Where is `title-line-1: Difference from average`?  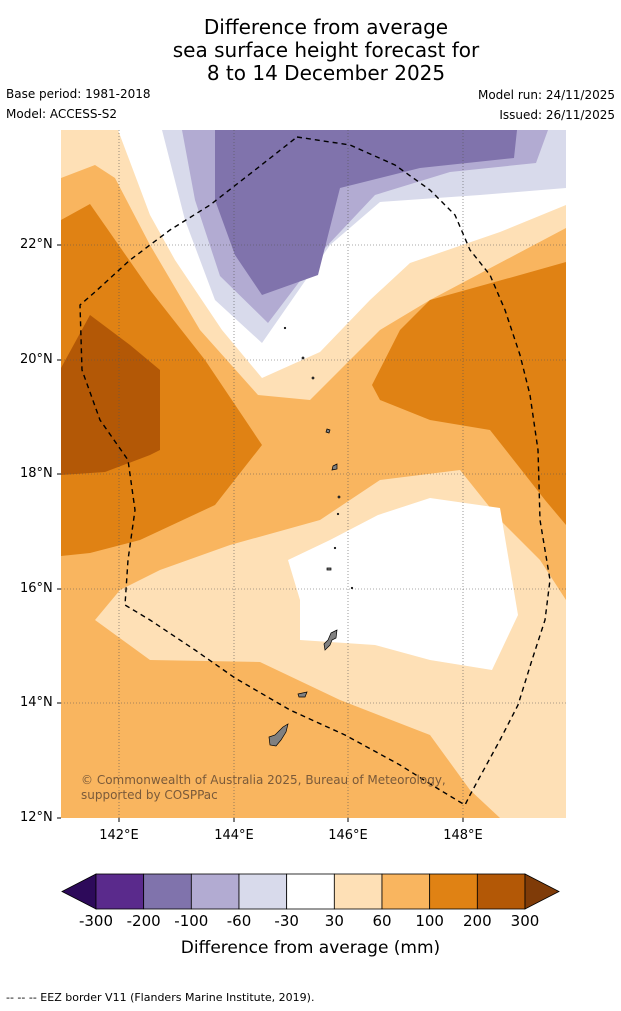 title-line-1: Difference from average is located at coordinates (326, 27).